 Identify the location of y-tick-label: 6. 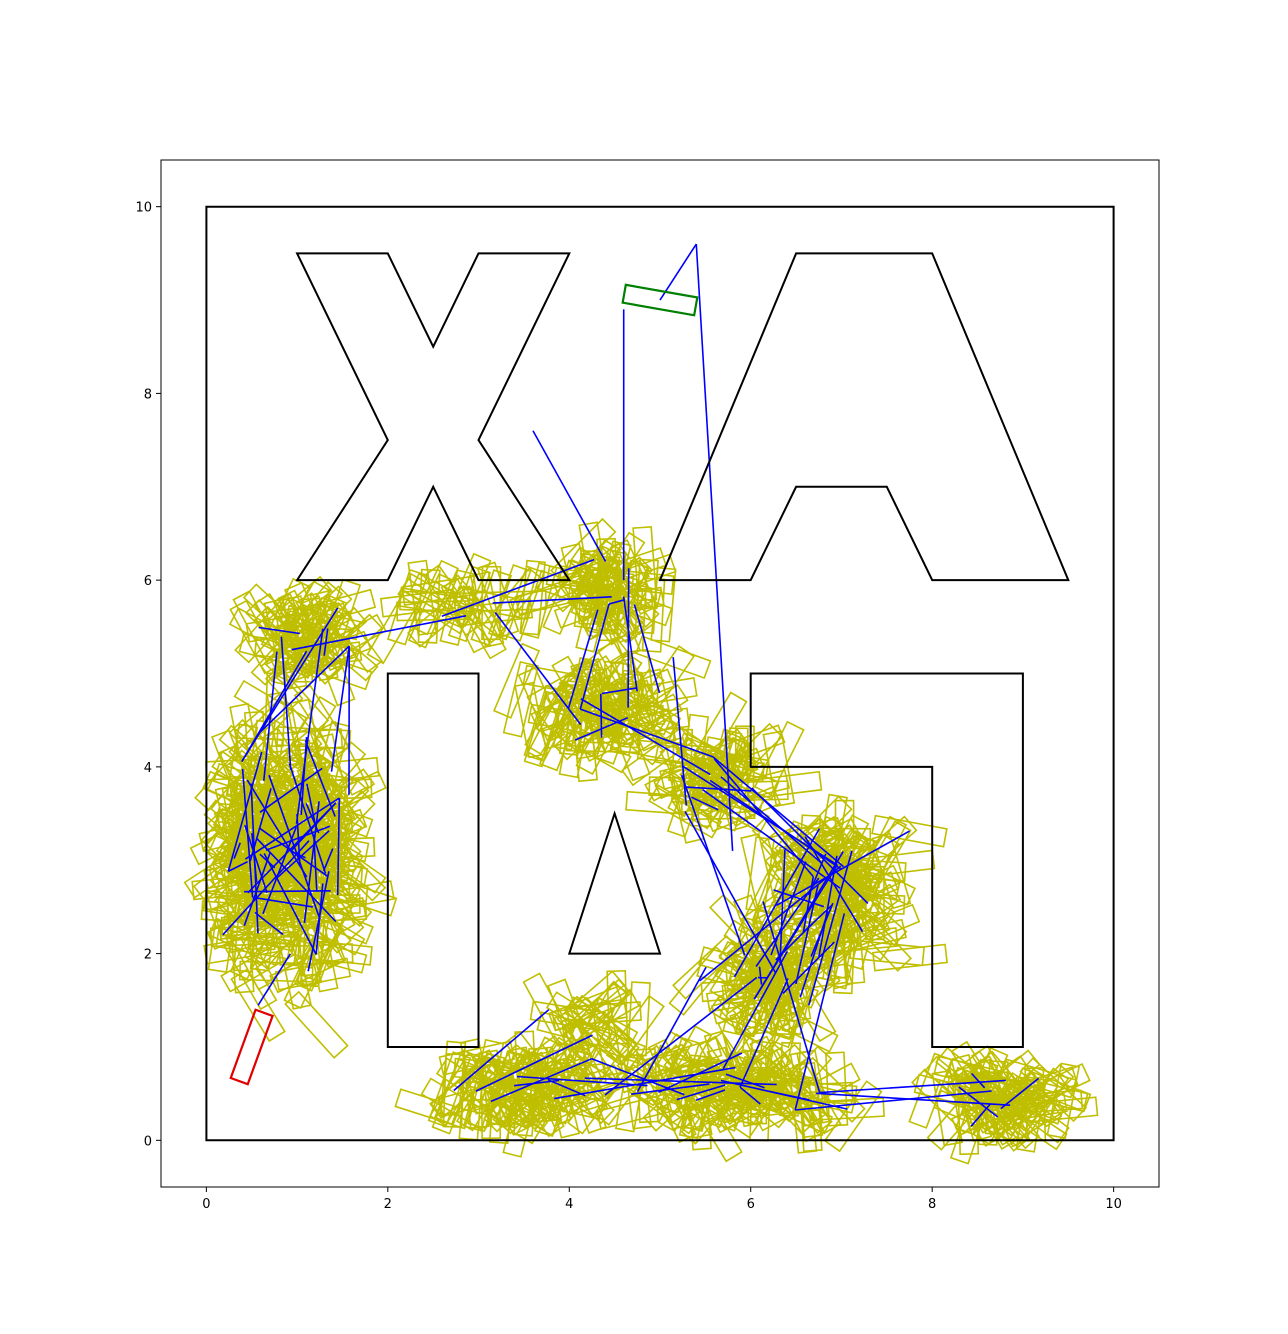
(148, 581).